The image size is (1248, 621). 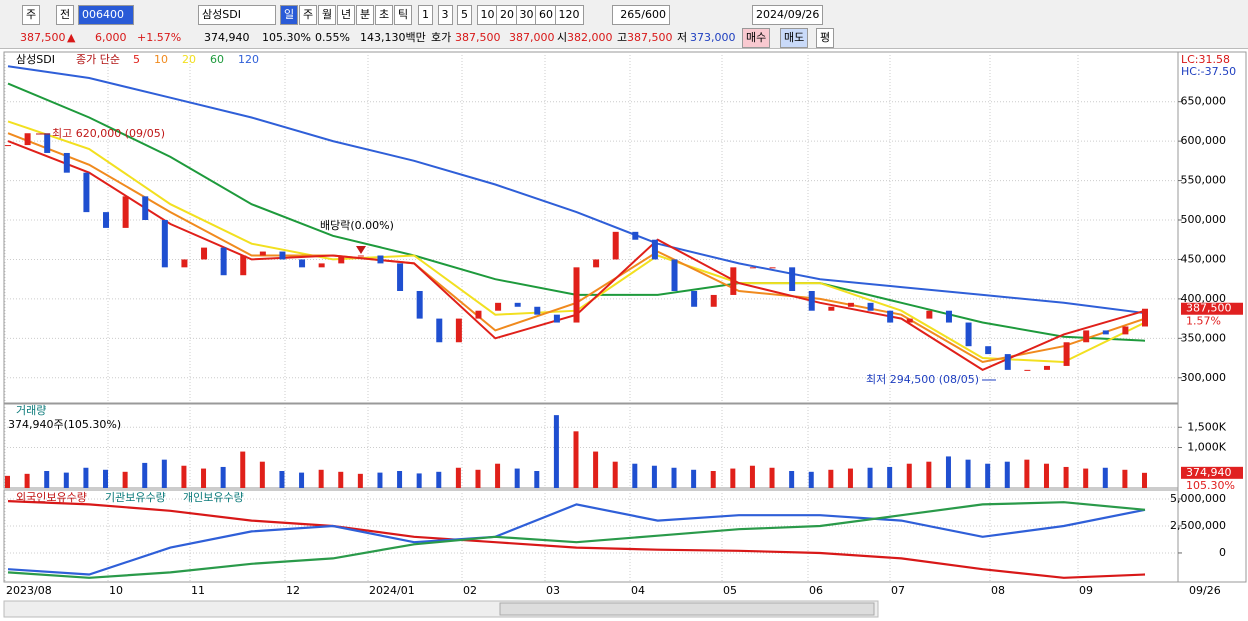 What do you see at coordinates (591, 446) in the screenshot?
I see `pane` at bounding box center [591, 446].